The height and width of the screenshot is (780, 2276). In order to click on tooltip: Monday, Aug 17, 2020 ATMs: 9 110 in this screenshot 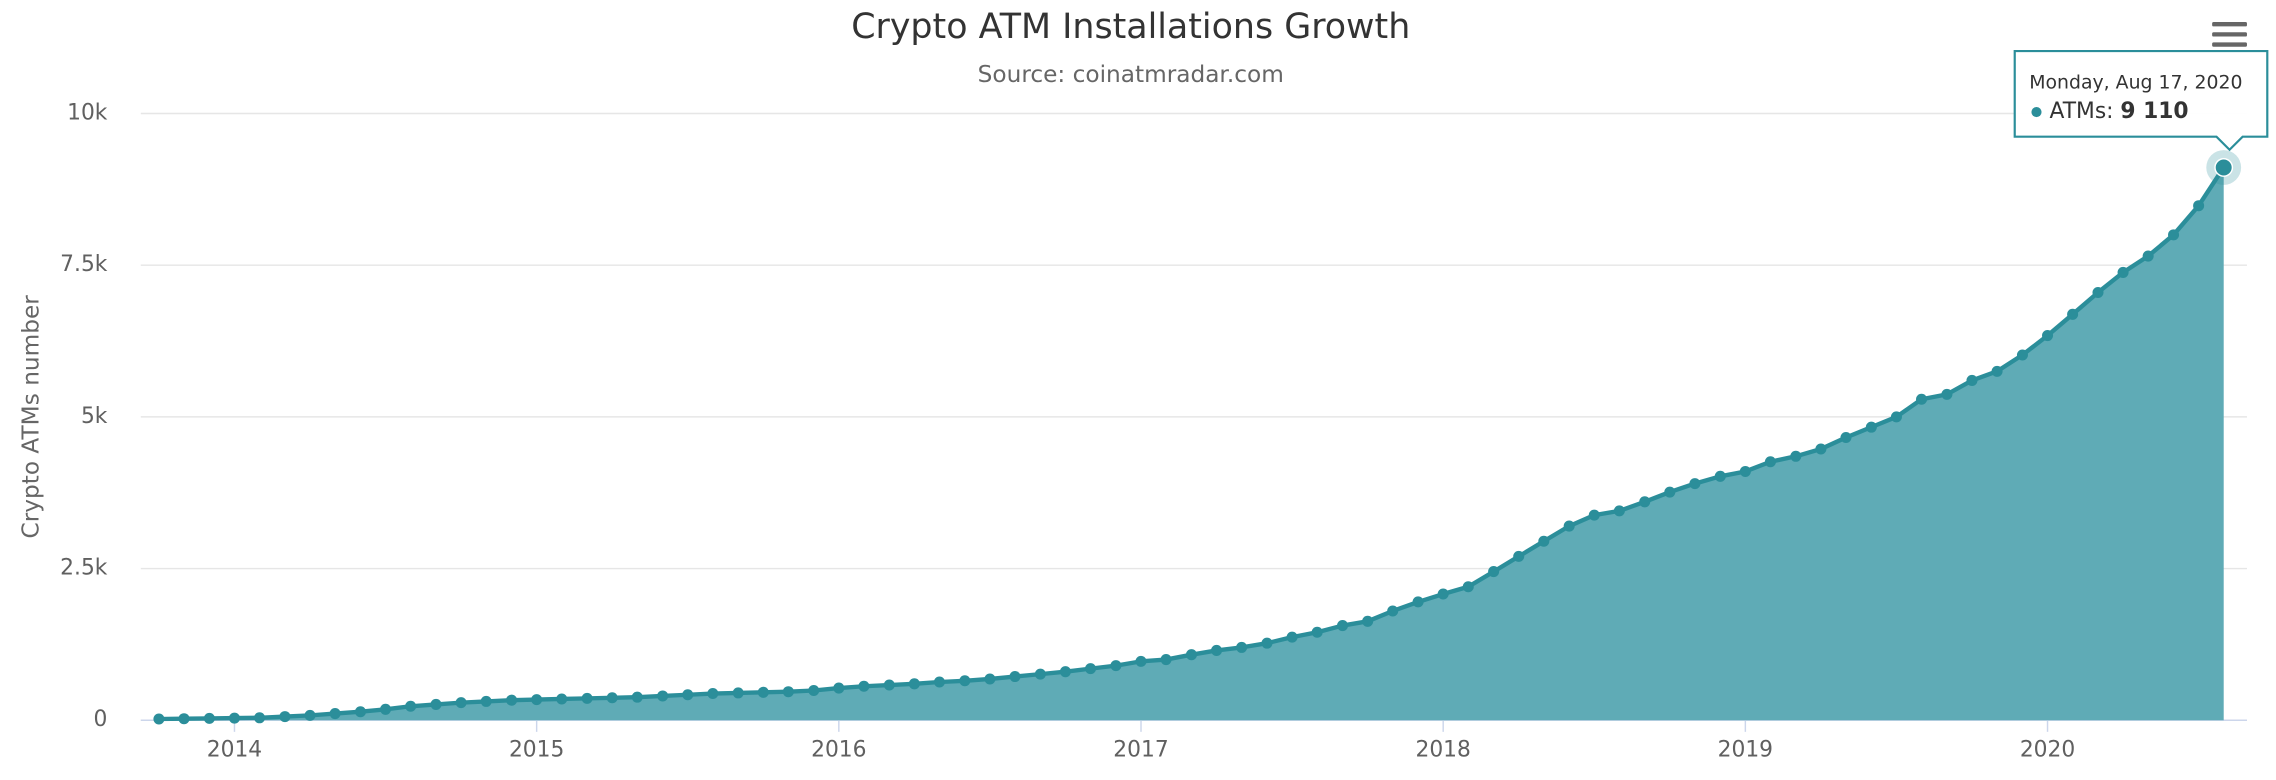, I will do `click(2141, 100)`.